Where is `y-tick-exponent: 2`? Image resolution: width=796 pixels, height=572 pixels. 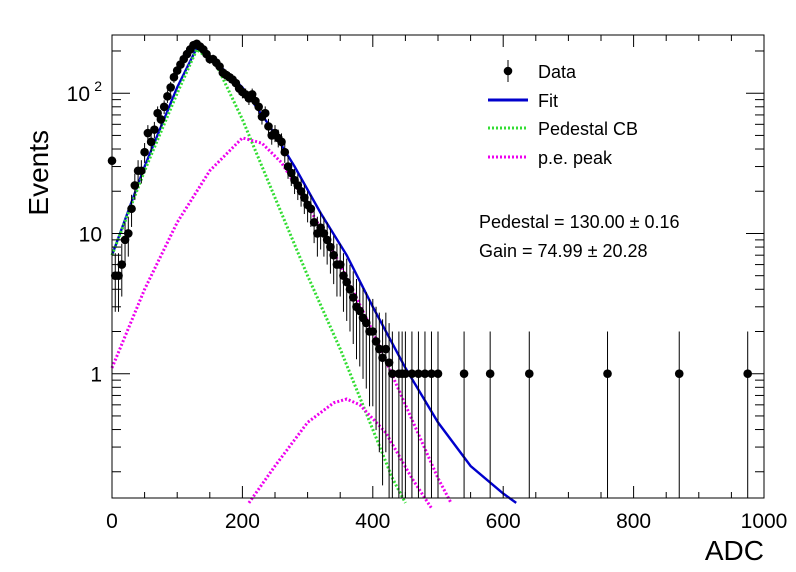
y-tick-exponent: 2 is located at coordinates (98, 86).